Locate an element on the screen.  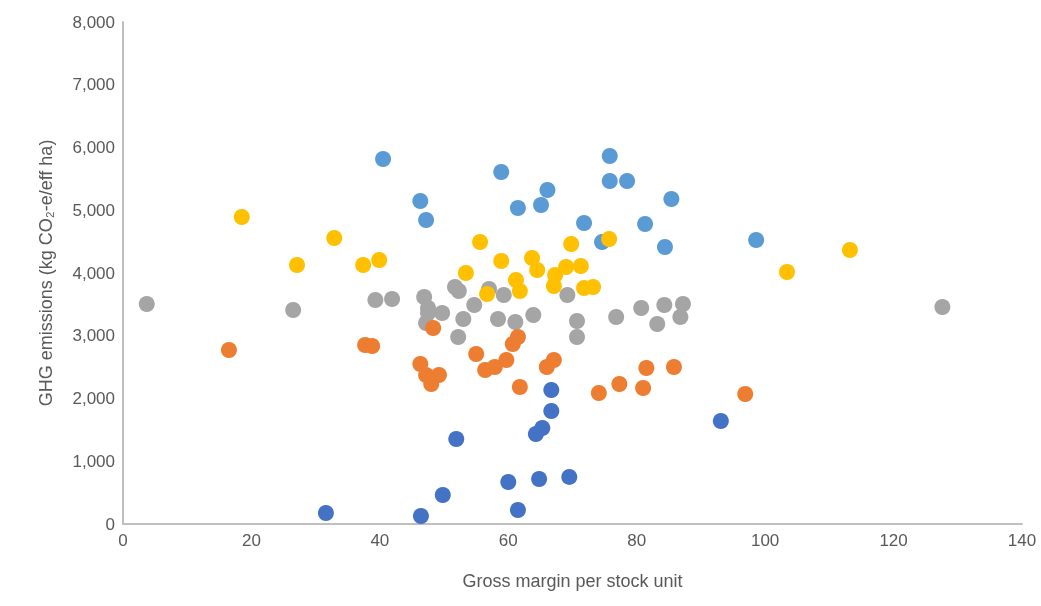
y-tick-label: 6,000 is located at coordinates (93, 147).